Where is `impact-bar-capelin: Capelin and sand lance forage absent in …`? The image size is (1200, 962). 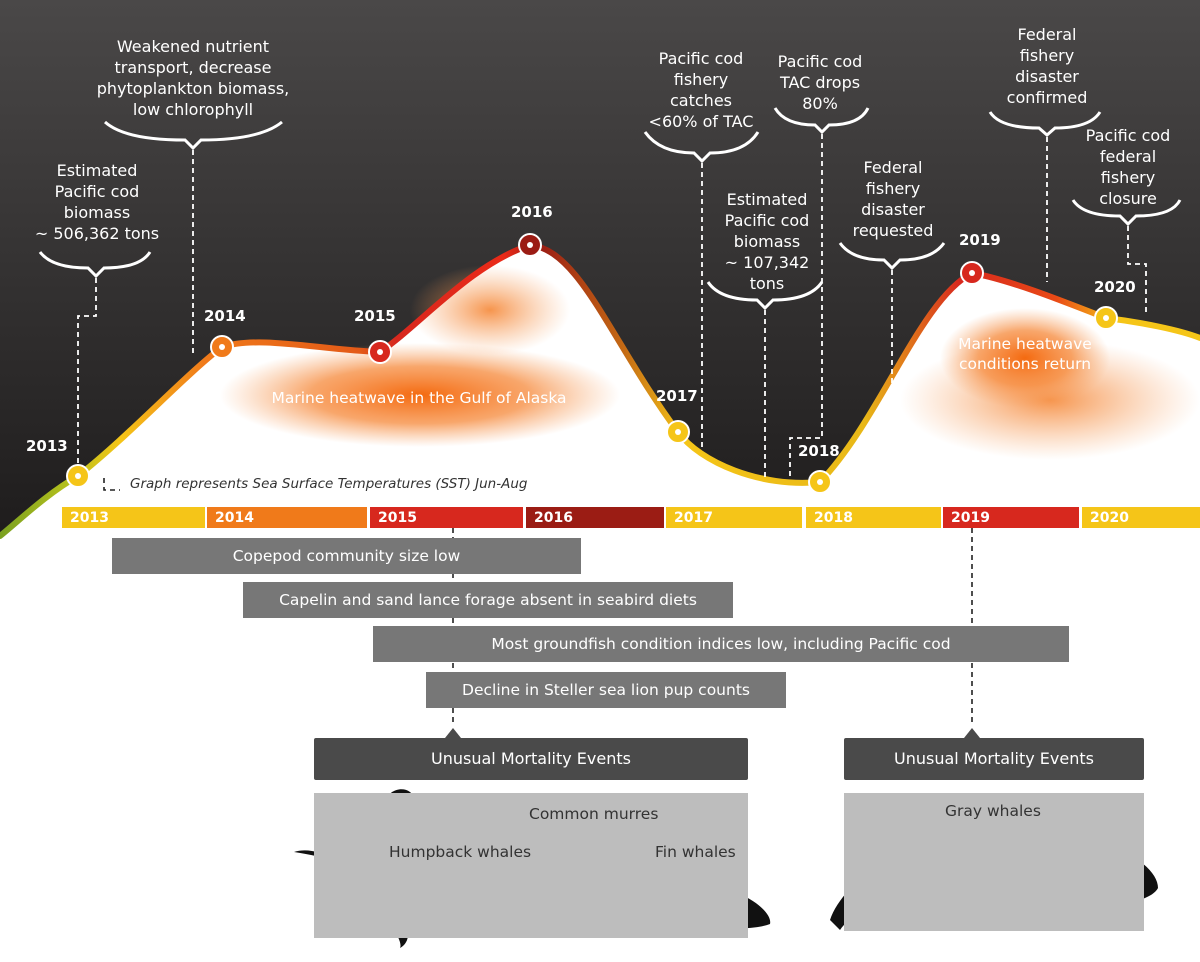
impact-bar-capelin: Capelin and sand lance forage absent in … is located at coordinates (488, 600).